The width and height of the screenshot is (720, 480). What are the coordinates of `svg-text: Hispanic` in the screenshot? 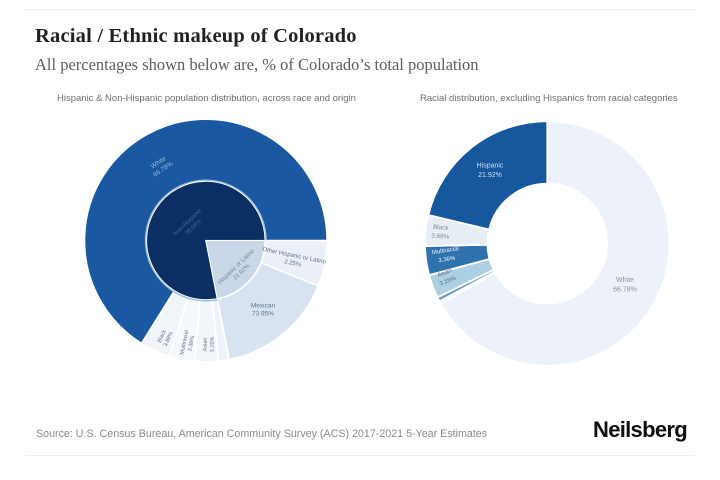 It's located at (490, 166).